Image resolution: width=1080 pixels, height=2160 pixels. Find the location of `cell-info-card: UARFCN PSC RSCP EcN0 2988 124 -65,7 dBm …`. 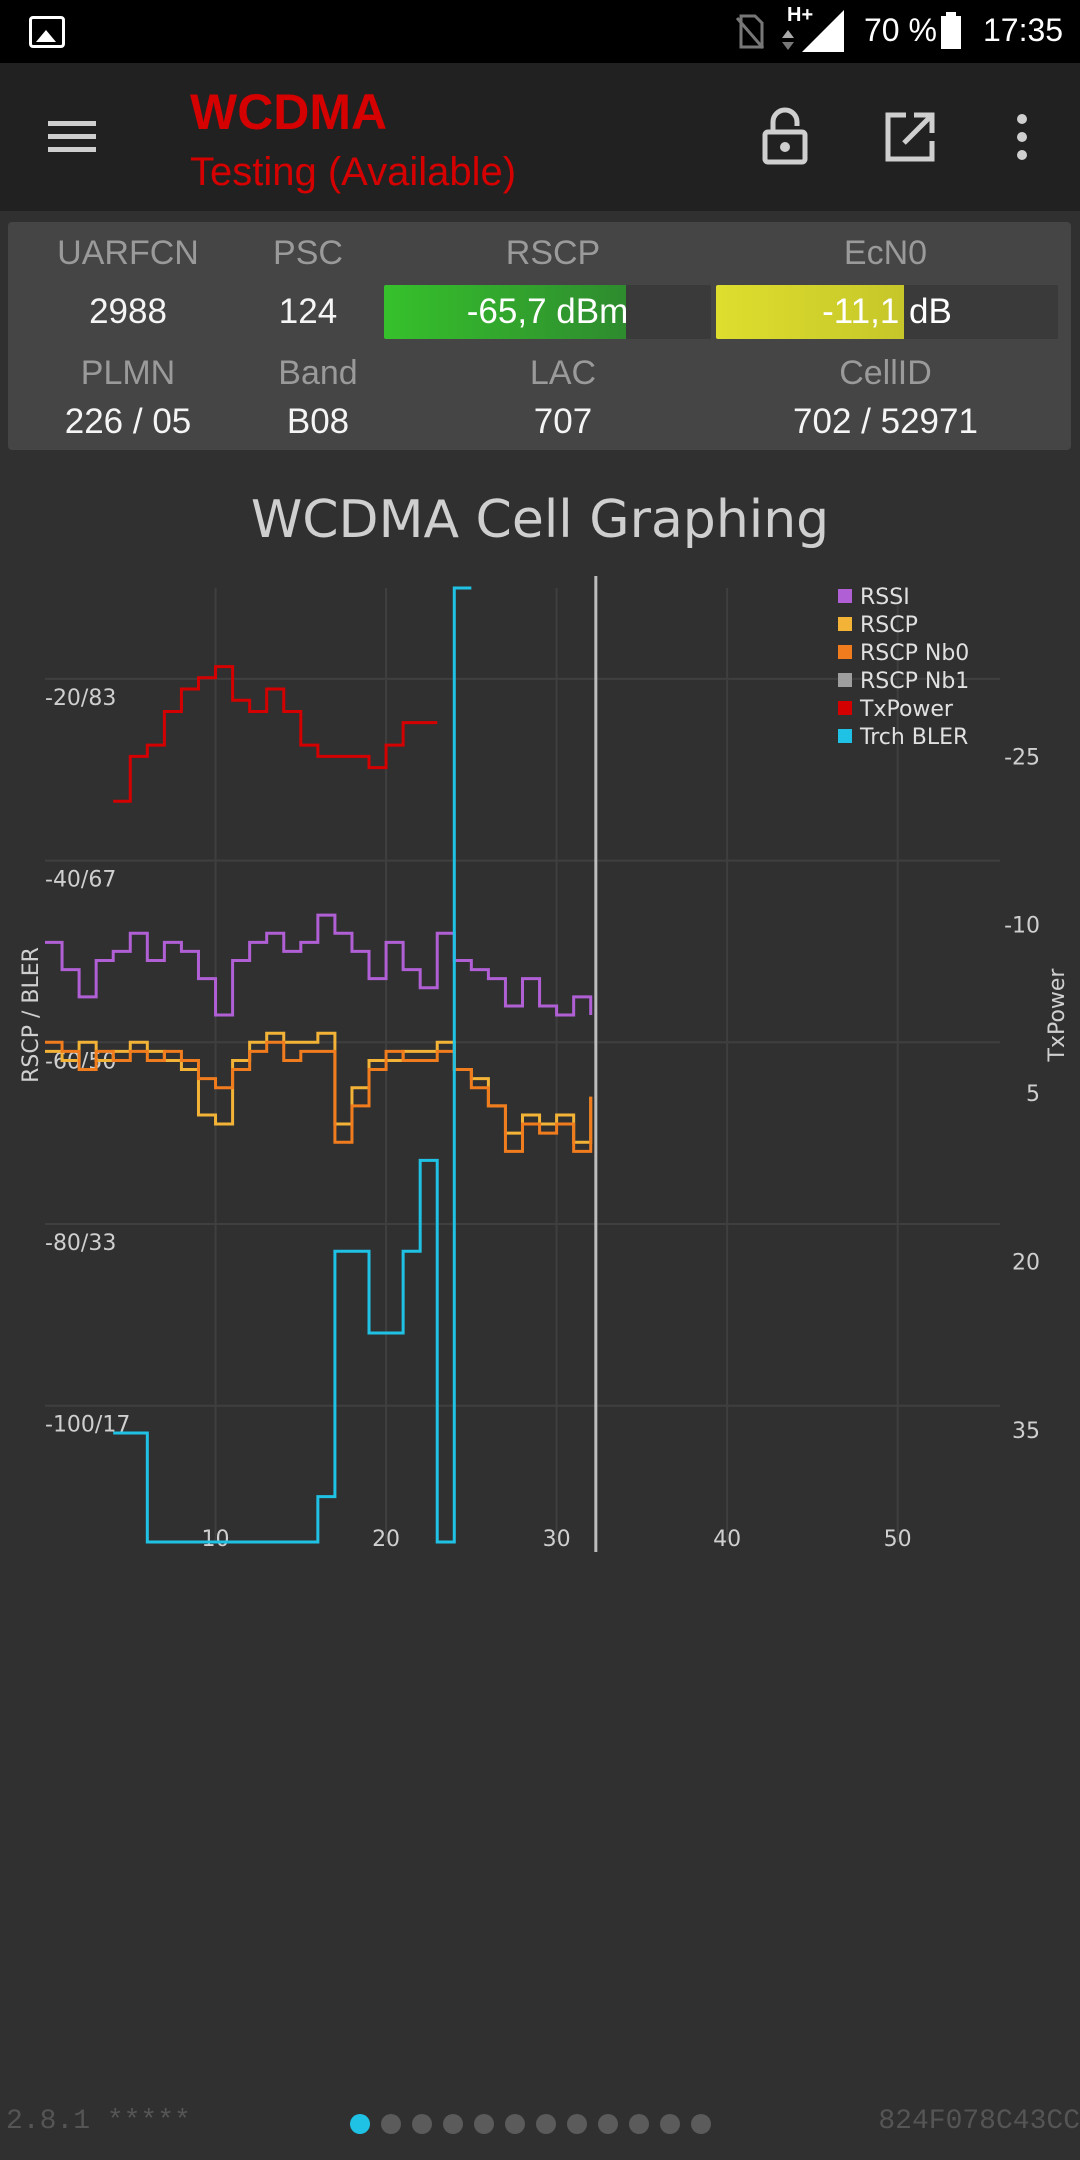

cell-info-card: UARFCN PSC RSCP EcN0 2988 124 -65,7 dBm … is located at coordinates (539, 336).